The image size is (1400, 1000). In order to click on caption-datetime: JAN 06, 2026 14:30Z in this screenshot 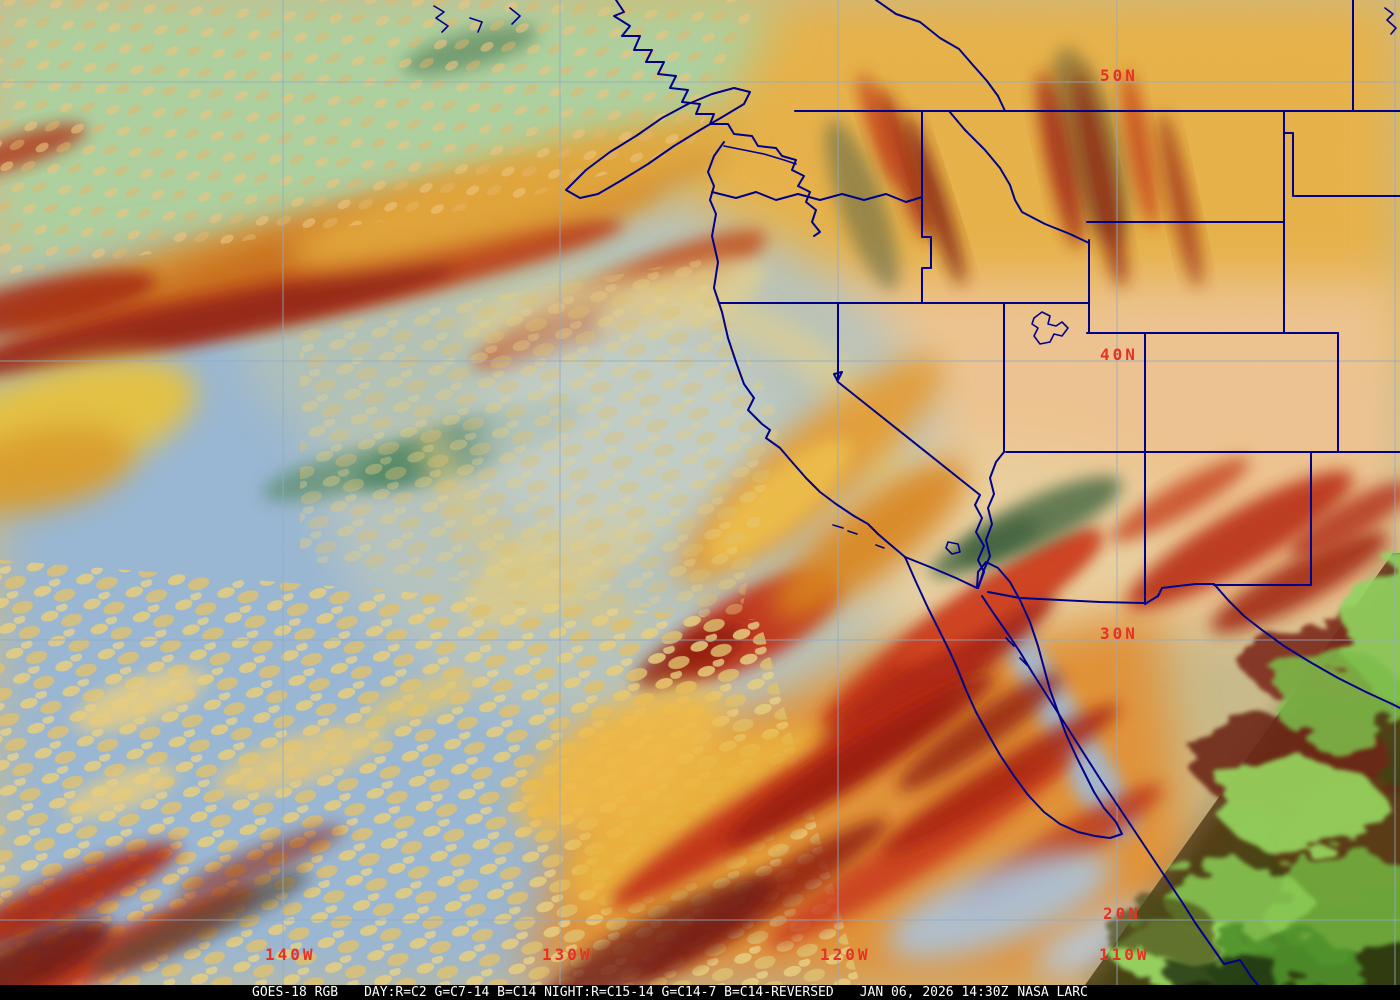, I will do `click(934, 992)`.